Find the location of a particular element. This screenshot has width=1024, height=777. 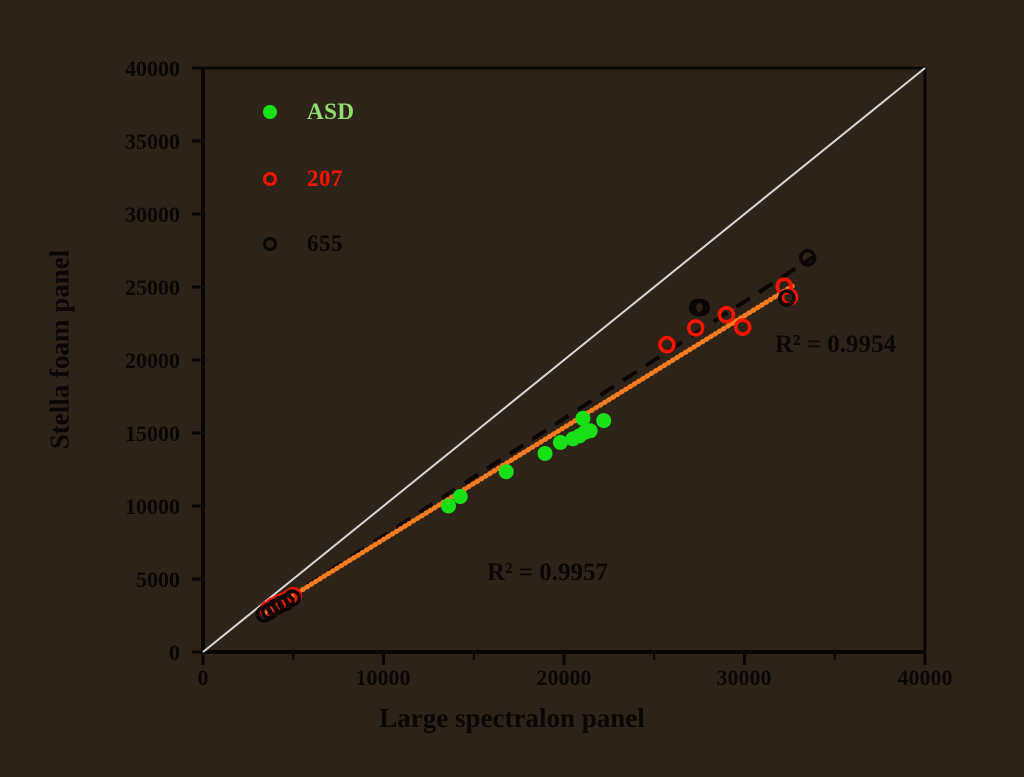

annotation-r2-upper: R² = 0.9954 is located at coordinates (836, 344).